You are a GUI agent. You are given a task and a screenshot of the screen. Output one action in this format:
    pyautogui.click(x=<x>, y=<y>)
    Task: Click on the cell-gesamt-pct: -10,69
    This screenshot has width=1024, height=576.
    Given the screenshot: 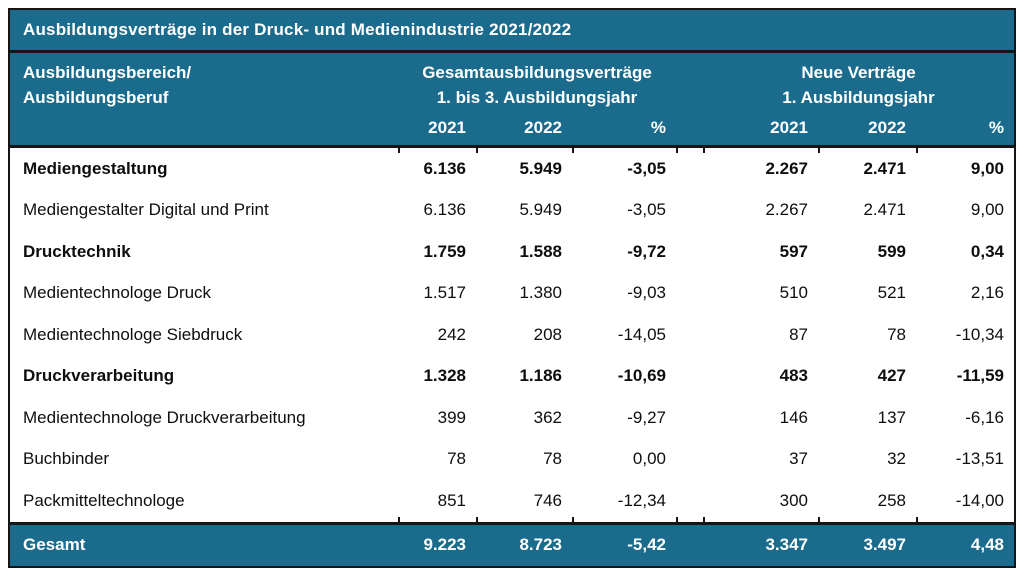 What is the action you would take?
    pyautogui.click(x=641, y=376)
    